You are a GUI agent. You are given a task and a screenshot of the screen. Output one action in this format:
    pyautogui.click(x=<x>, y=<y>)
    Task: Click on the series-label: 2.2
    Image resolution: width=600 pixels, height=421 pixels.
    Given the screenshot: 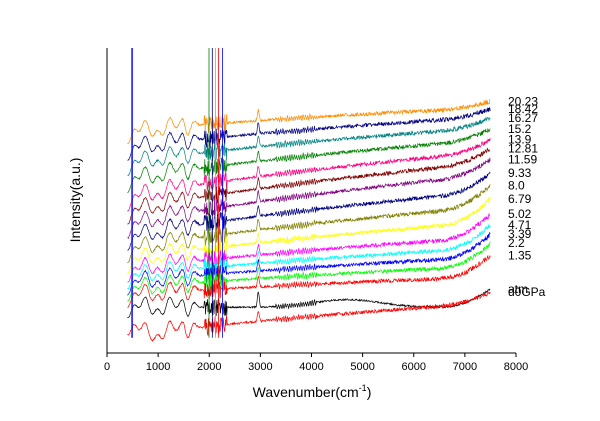 What is the action you would take?
    pyautogui.click(x=516, y=243)
    